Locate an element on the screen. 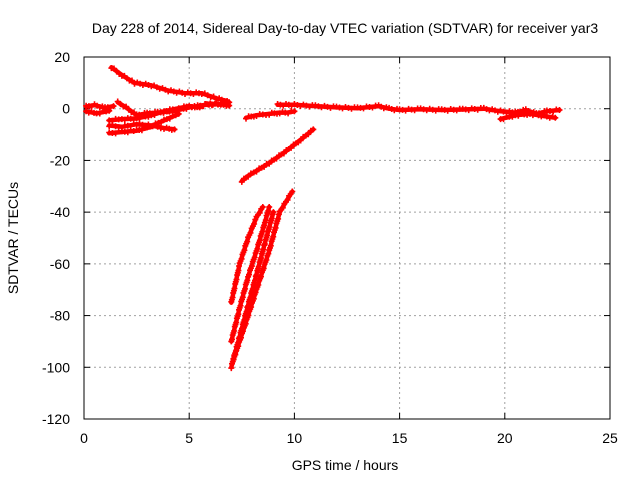  y-tick-label: -20 is located at coordinates (60, 160).